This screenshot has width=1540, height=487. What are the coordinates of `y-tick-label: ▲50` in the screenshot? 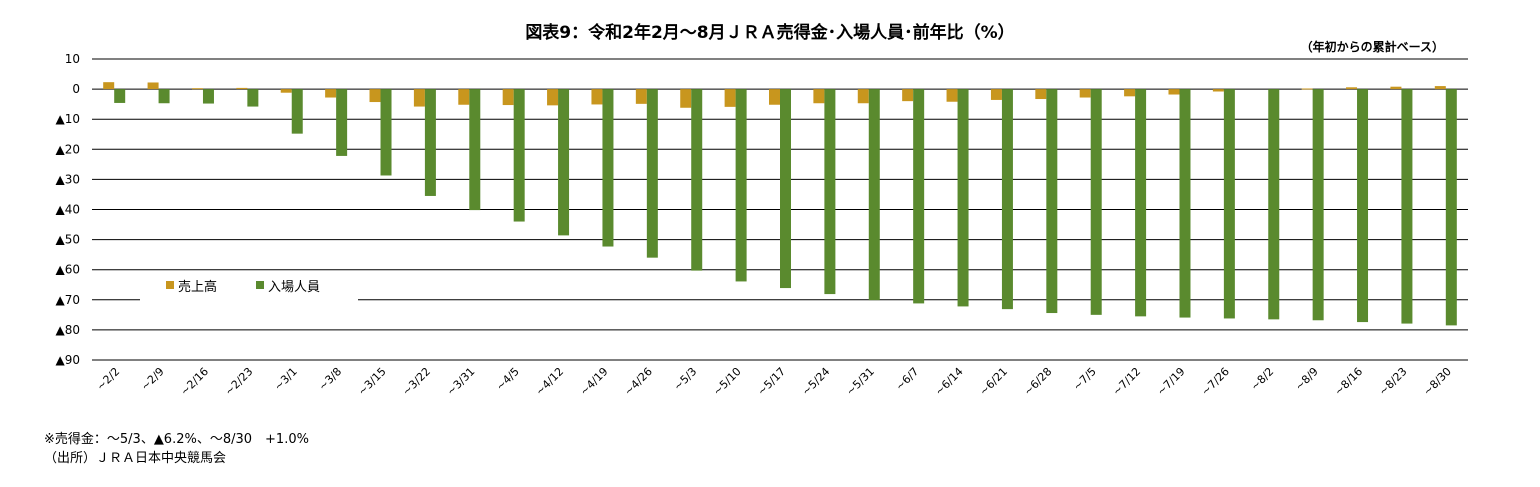 It's located at (68, 240).